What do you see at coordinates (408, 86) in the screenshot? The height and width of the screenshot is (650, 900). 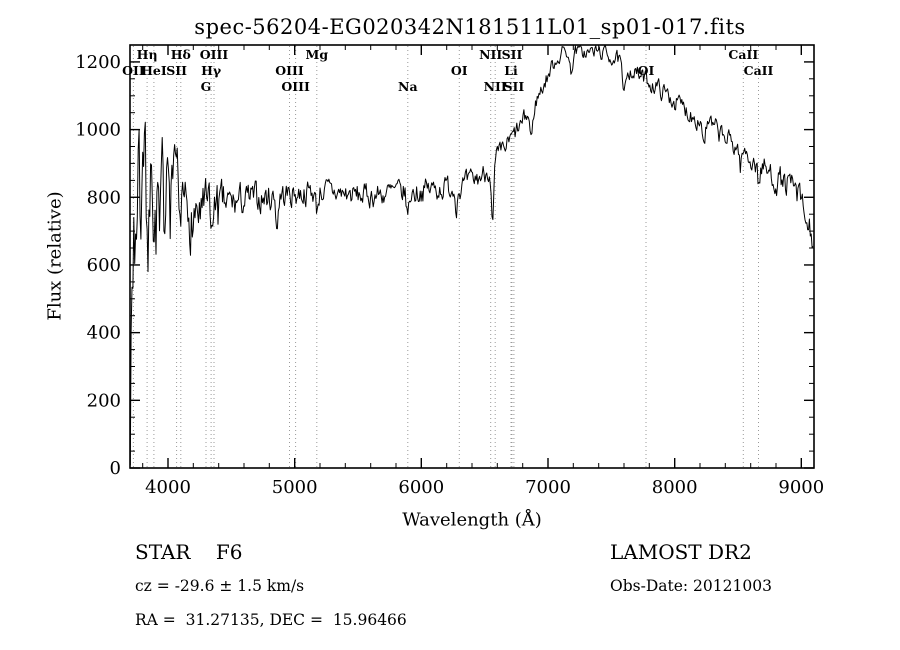 I see `spectral-line-label: Na` at bounding box center [408, 86].